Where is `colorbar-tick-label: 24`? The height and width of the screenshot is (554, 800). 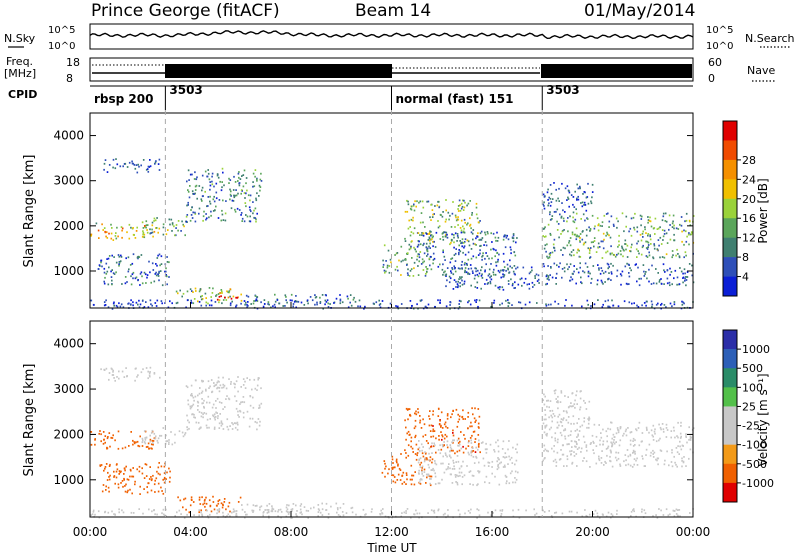
colorbar-tick-label: 24 is located at coordinates (749, 179).